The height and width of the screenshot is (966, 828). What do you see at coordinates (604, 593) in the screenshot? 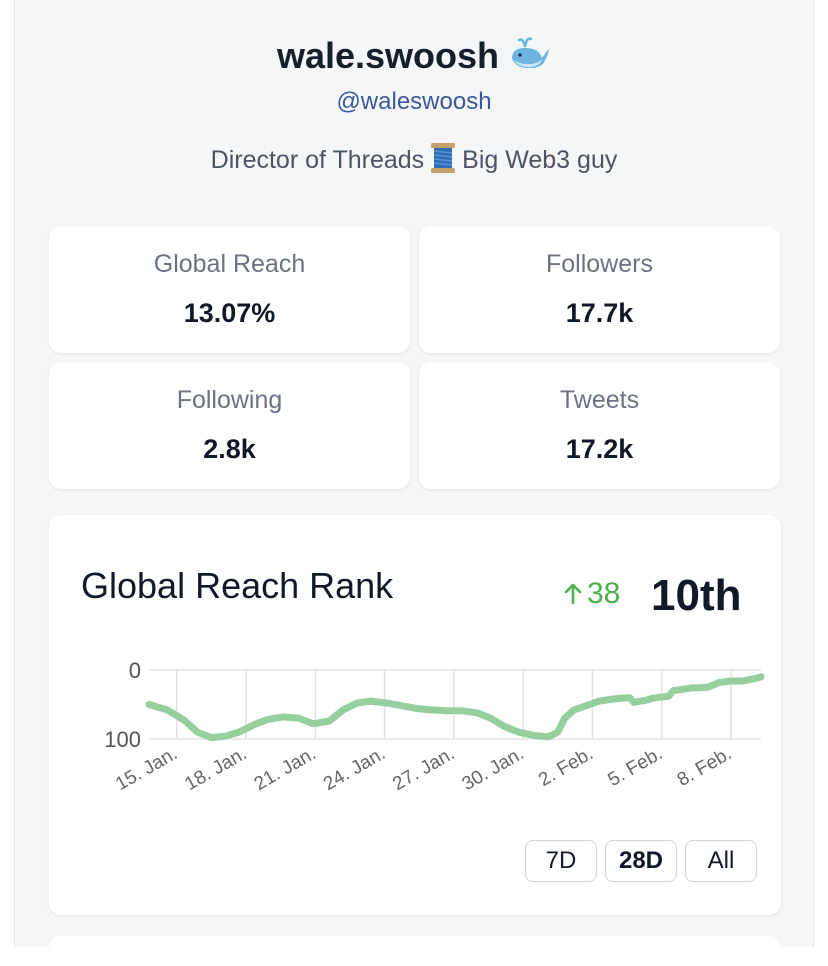
I see `rank-change-value: 38` at bounding box center [604, 593].